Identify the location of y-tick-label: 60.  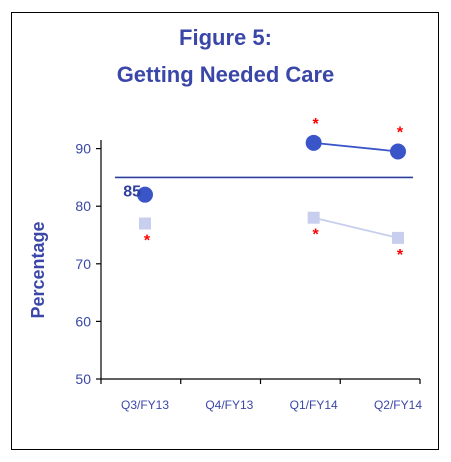
(83, 321).